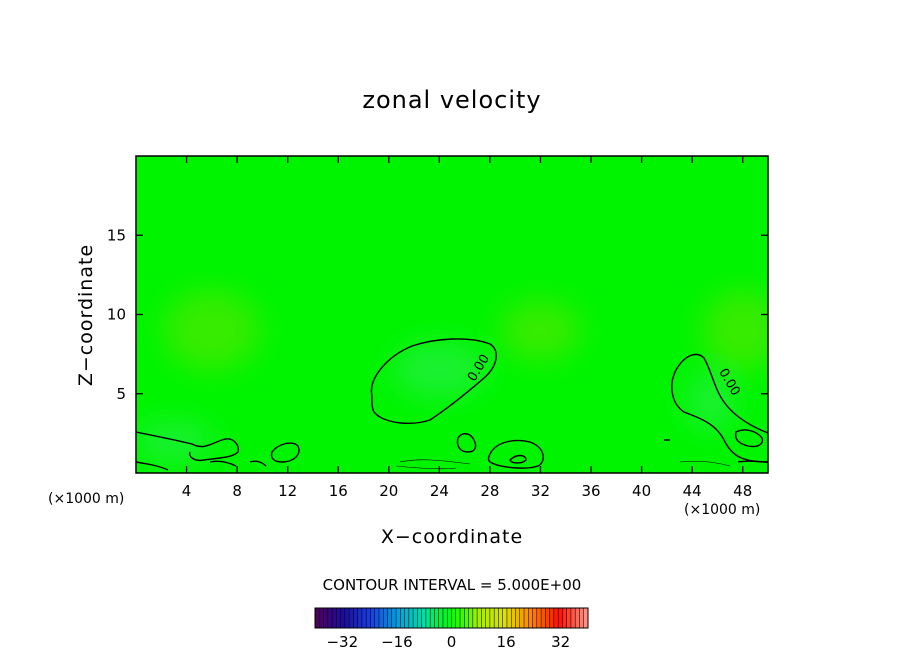  What do you see at coordinates (237, 491) in the screenshot?
I see `x-tick-label: 8` at bounding box center [237, 491].